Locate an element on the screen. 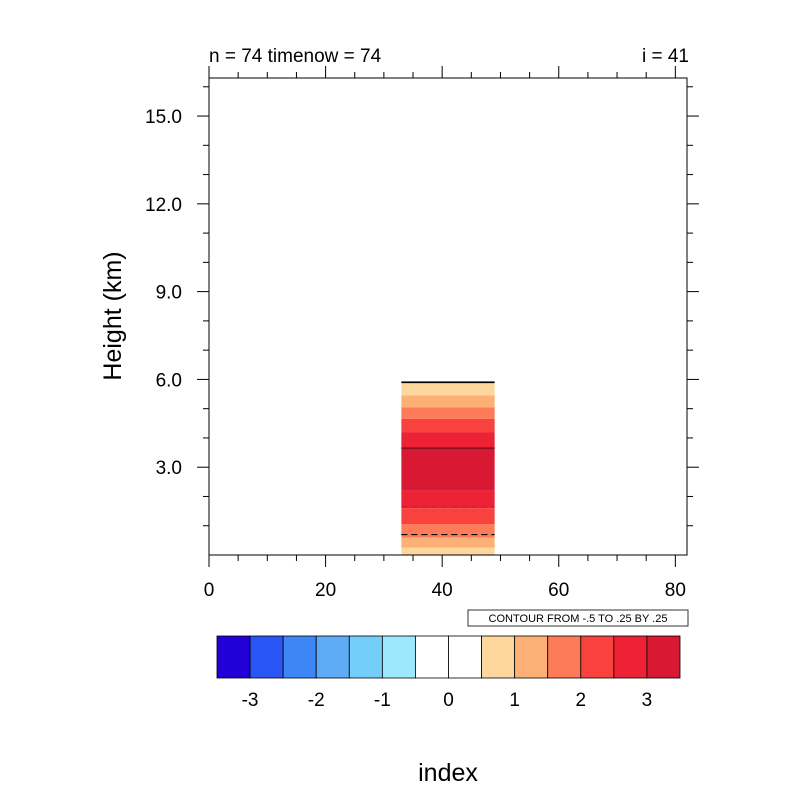 This screenshot has width=800, height=800. x-axis-label: index is located at coordinates (448, 773).